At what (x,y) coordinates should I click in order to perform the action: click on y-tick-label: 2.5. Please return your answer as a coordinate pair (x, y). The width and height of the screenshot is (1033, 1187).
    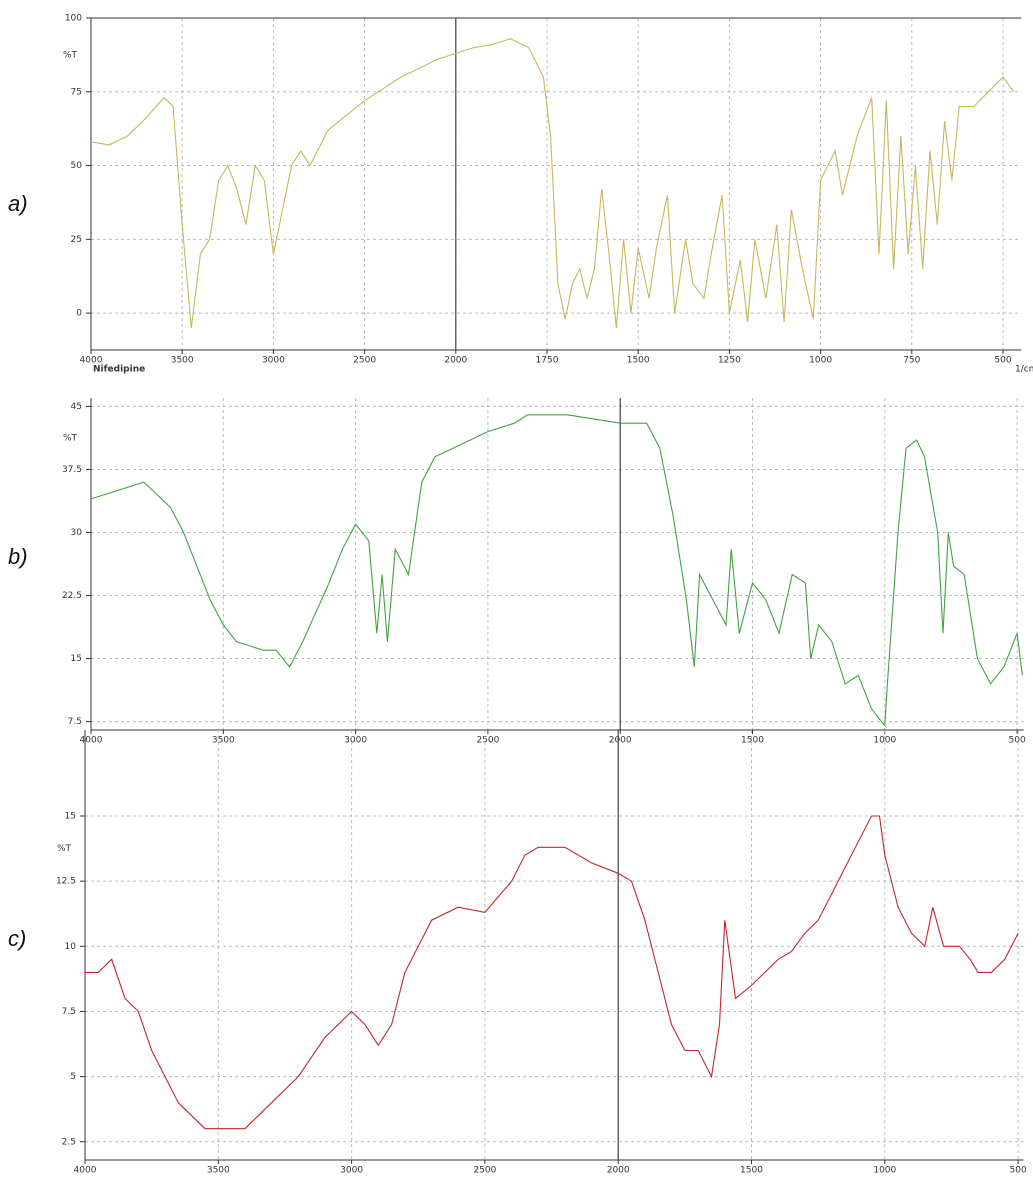
    Looking at the image, I should click on (69, 1142).